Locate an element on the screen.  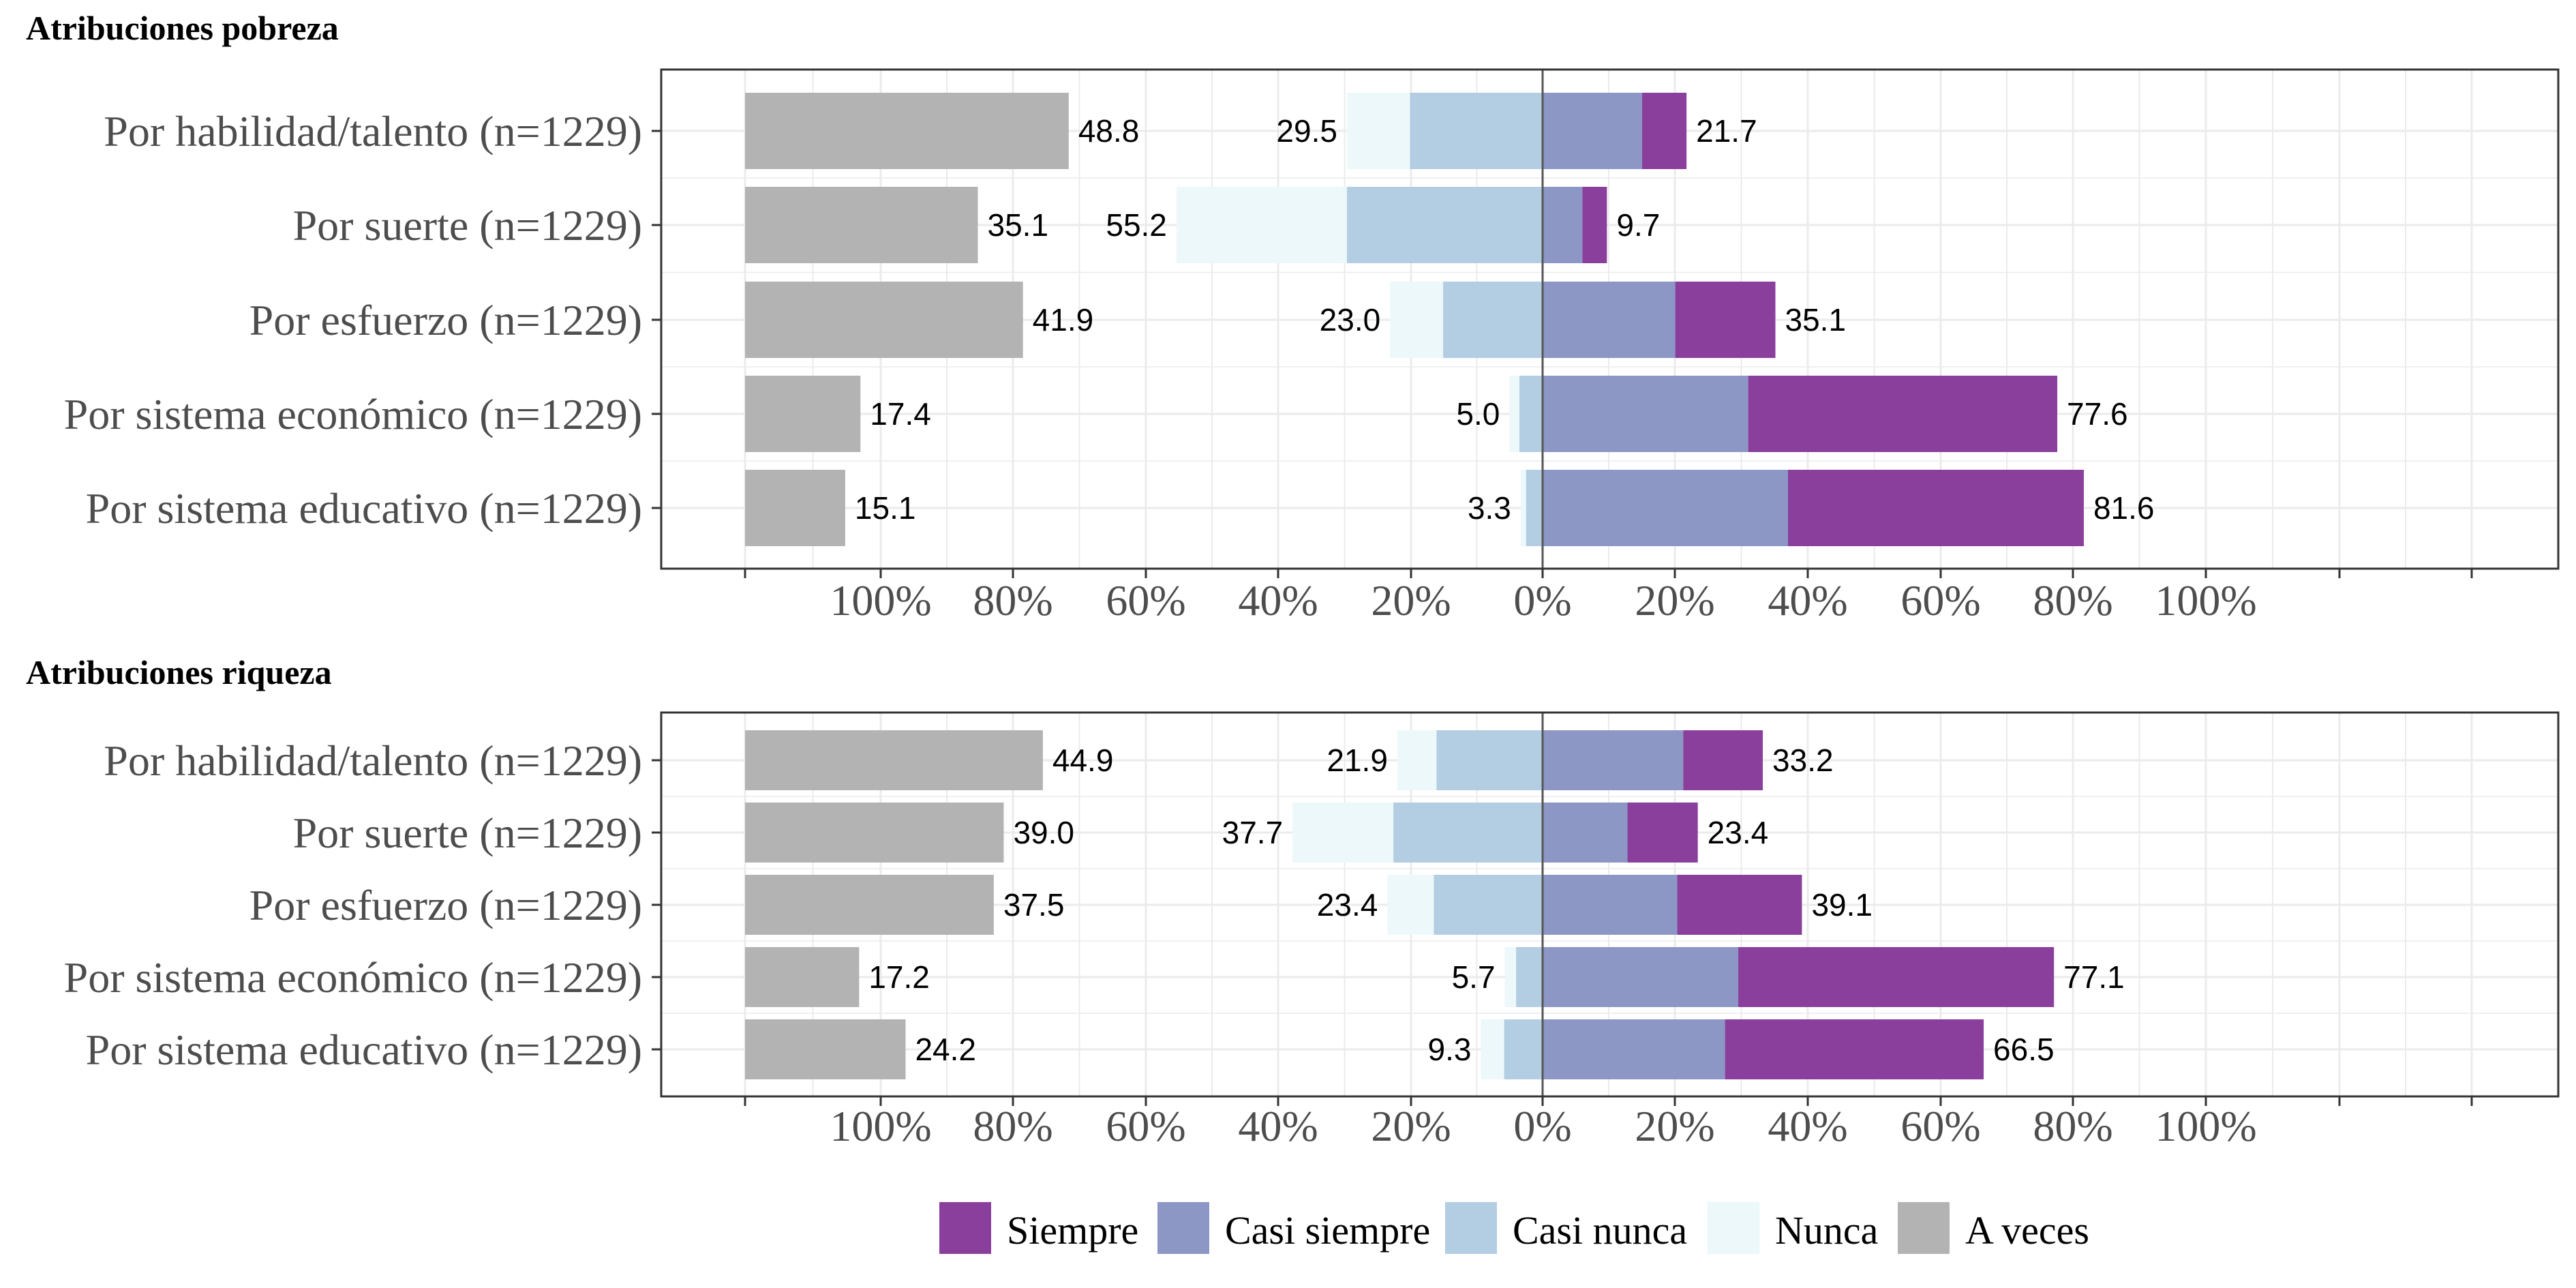
x-tick-label: 0% is located at coordinates (1542, 600).